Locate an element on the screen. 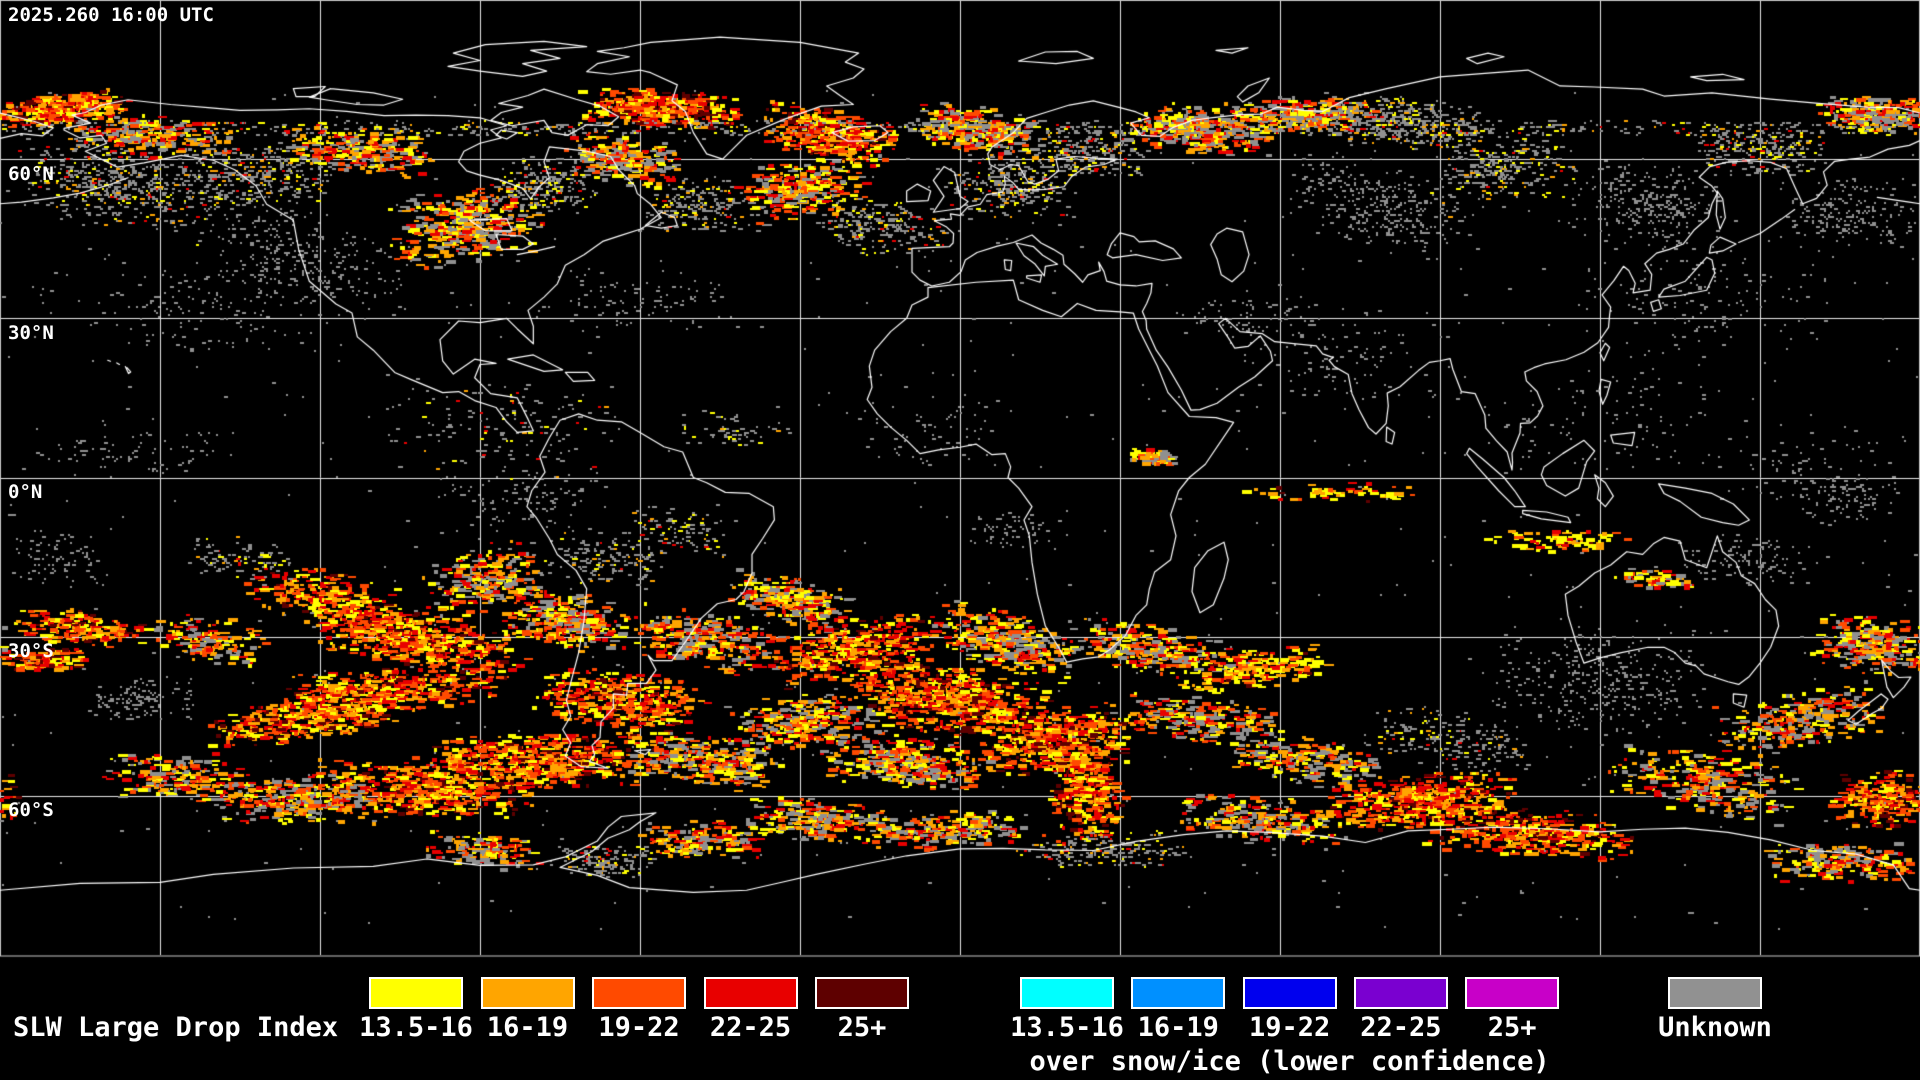 This screenshot has width=1920, height=1080. legend-subtitle: over snow/ice (lower confidence) is located at coordinates (1289, 1061).